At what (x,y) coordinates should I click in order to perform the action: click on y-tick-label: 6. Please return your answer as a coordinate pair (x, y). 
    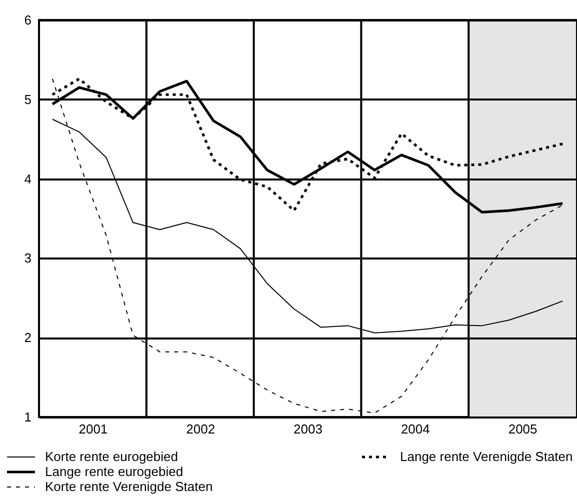
    Looking at the image, I should click on (28, 20).